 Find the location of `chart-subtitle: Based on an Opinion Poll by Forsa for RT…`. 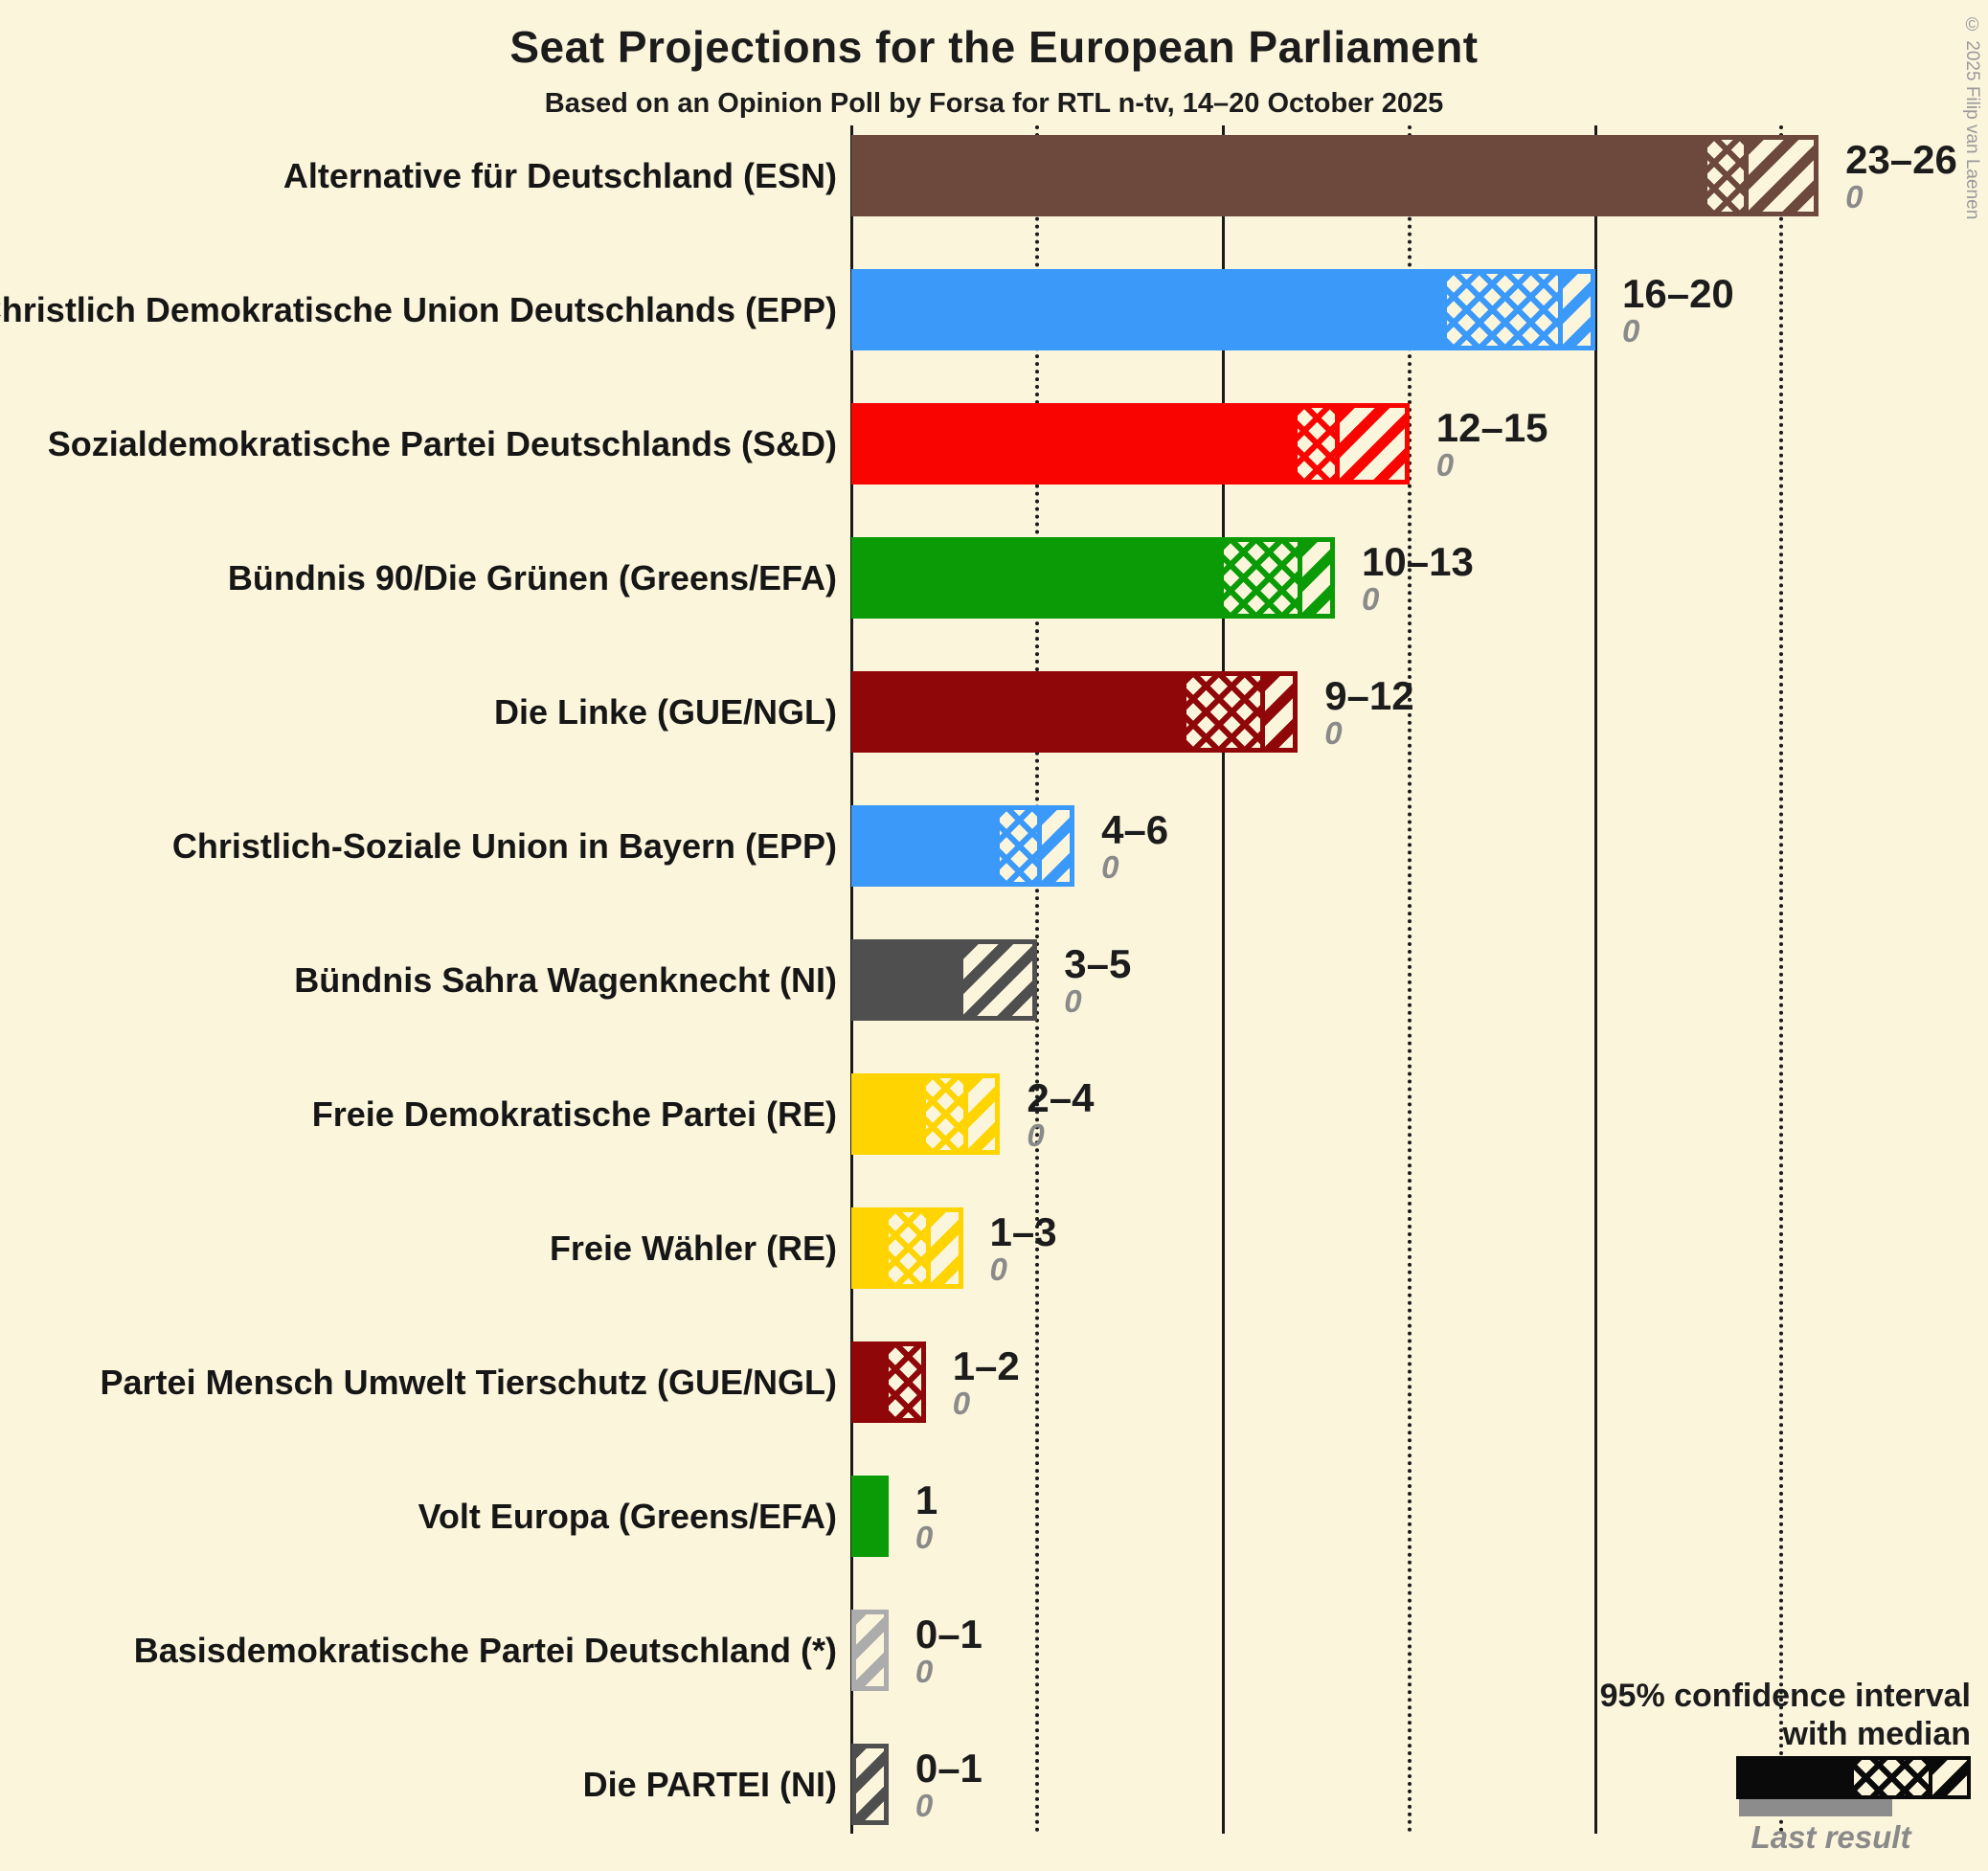

chart-subtitle: Based on an Opinion Poll by Forsa for RT… is located at coordinates (994, 103).